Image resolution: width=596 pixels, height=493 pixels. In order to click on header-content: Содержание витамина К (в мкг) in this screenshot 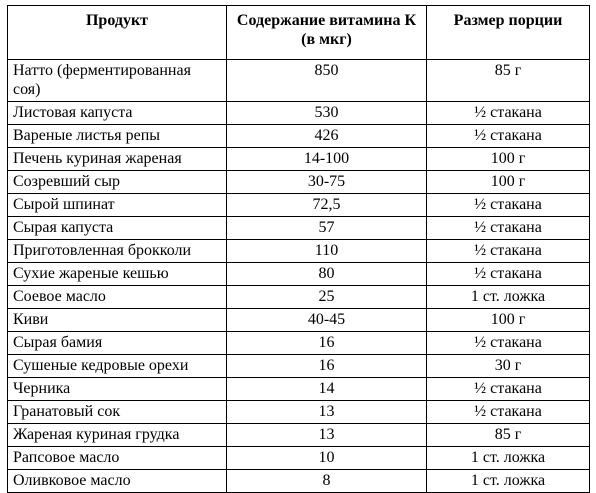, I will do `click(326, 32)`.